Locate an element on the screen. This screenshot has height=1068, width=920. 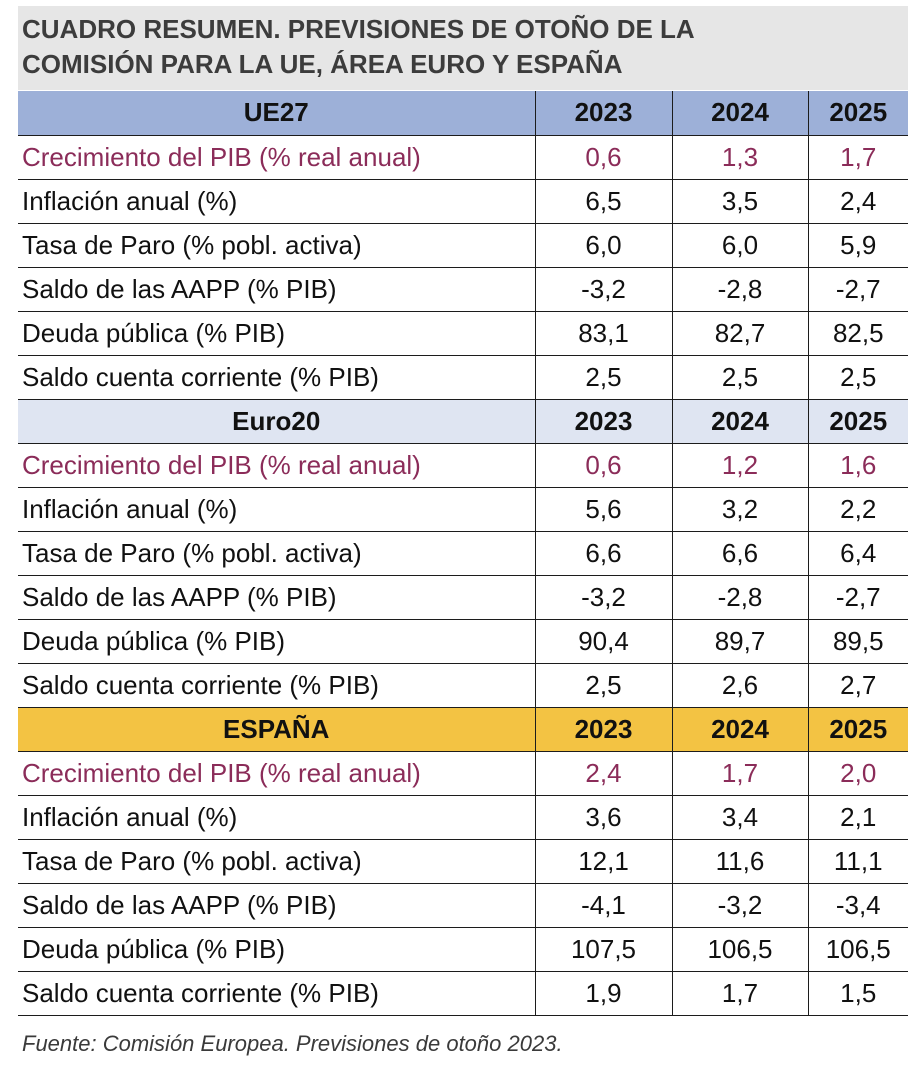
cell-value: 89,5 is located at coordinates (857, 641).